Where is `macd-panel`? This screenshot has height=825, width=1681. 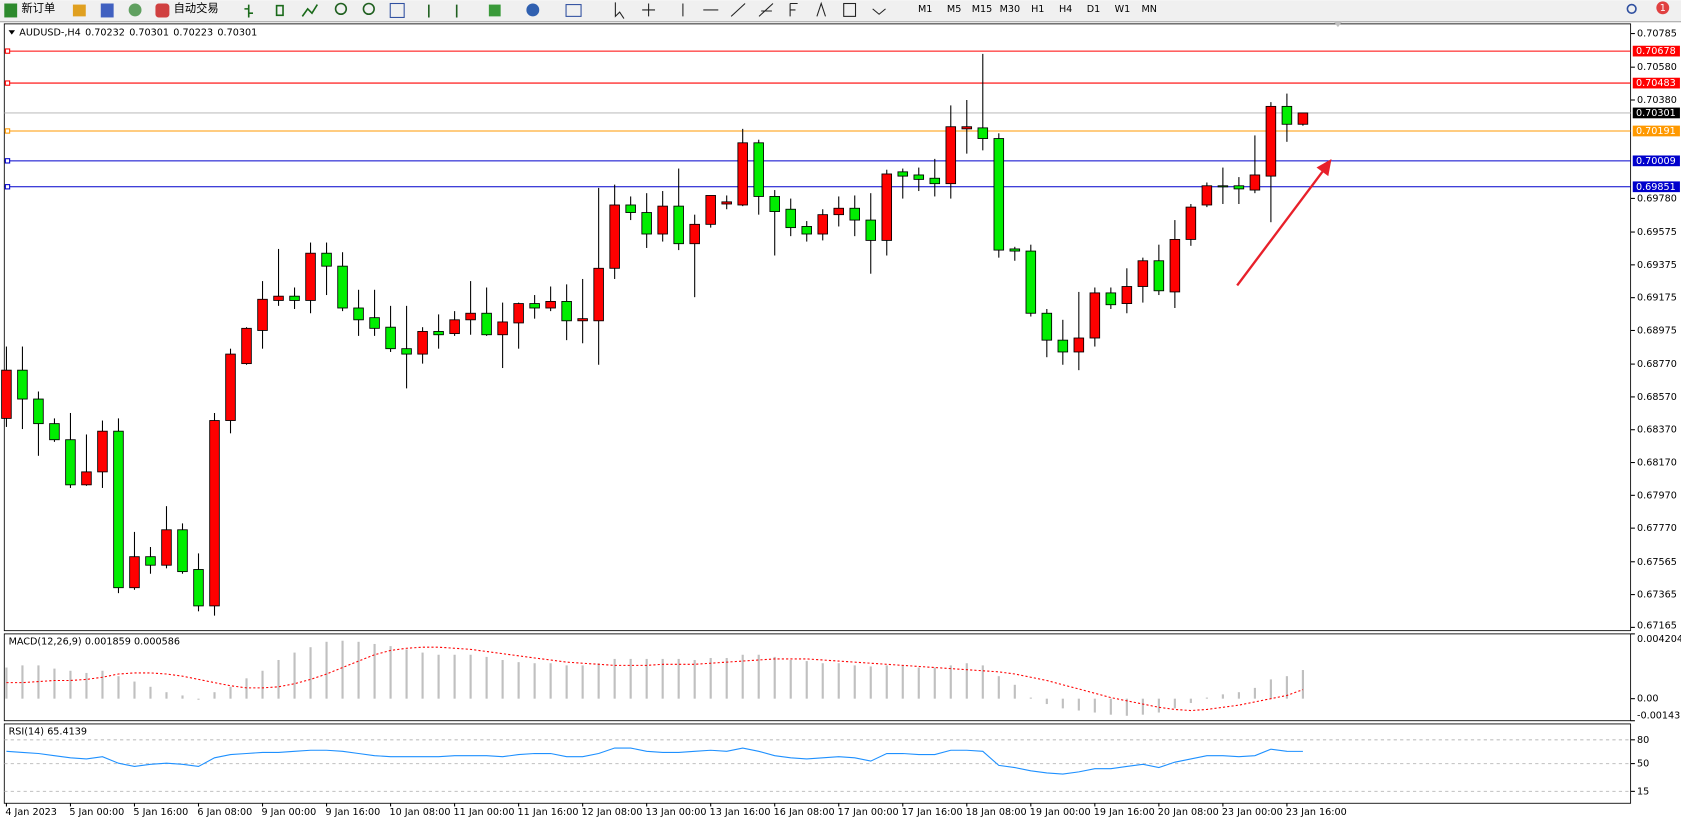
macd-panel is located at coordinates (817, 677).